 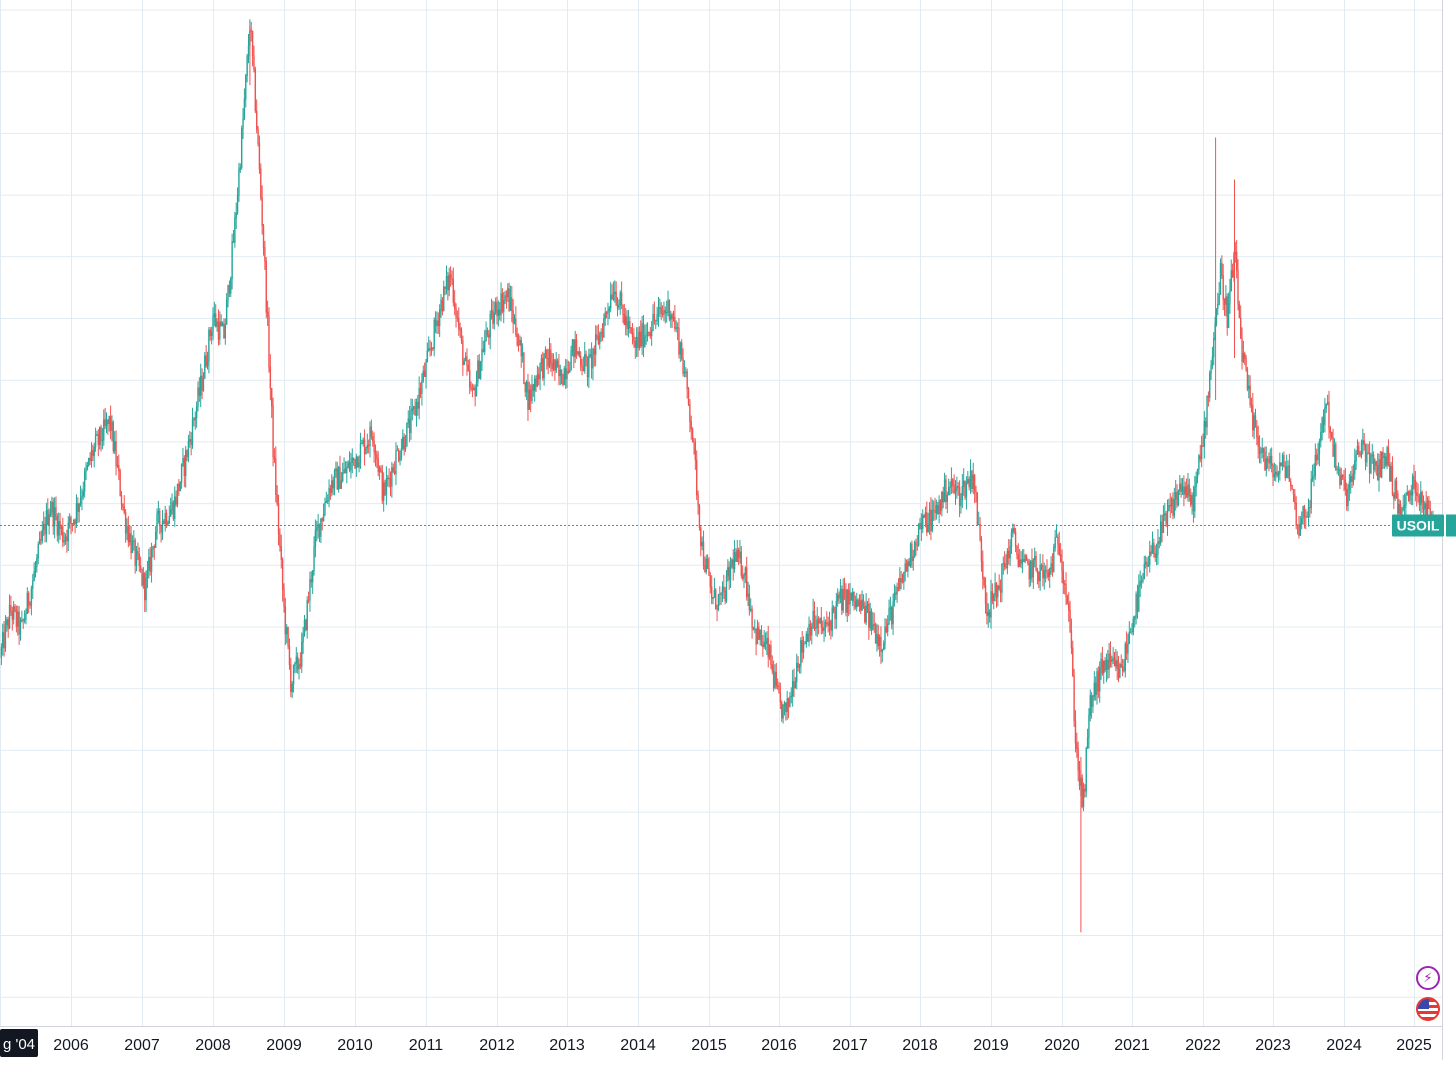 I want to click on time-axis-label: 2012, so click(x=497, y=1045).